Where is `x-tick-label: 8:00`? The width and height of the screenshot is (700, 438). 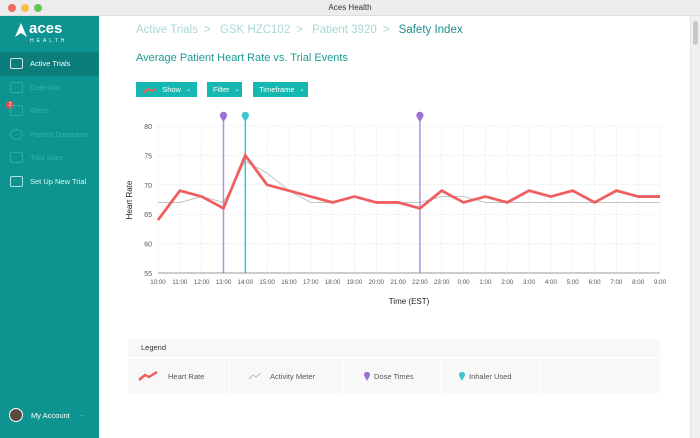 x-tick-label: 8:00 is located at coordinates (638, 282).